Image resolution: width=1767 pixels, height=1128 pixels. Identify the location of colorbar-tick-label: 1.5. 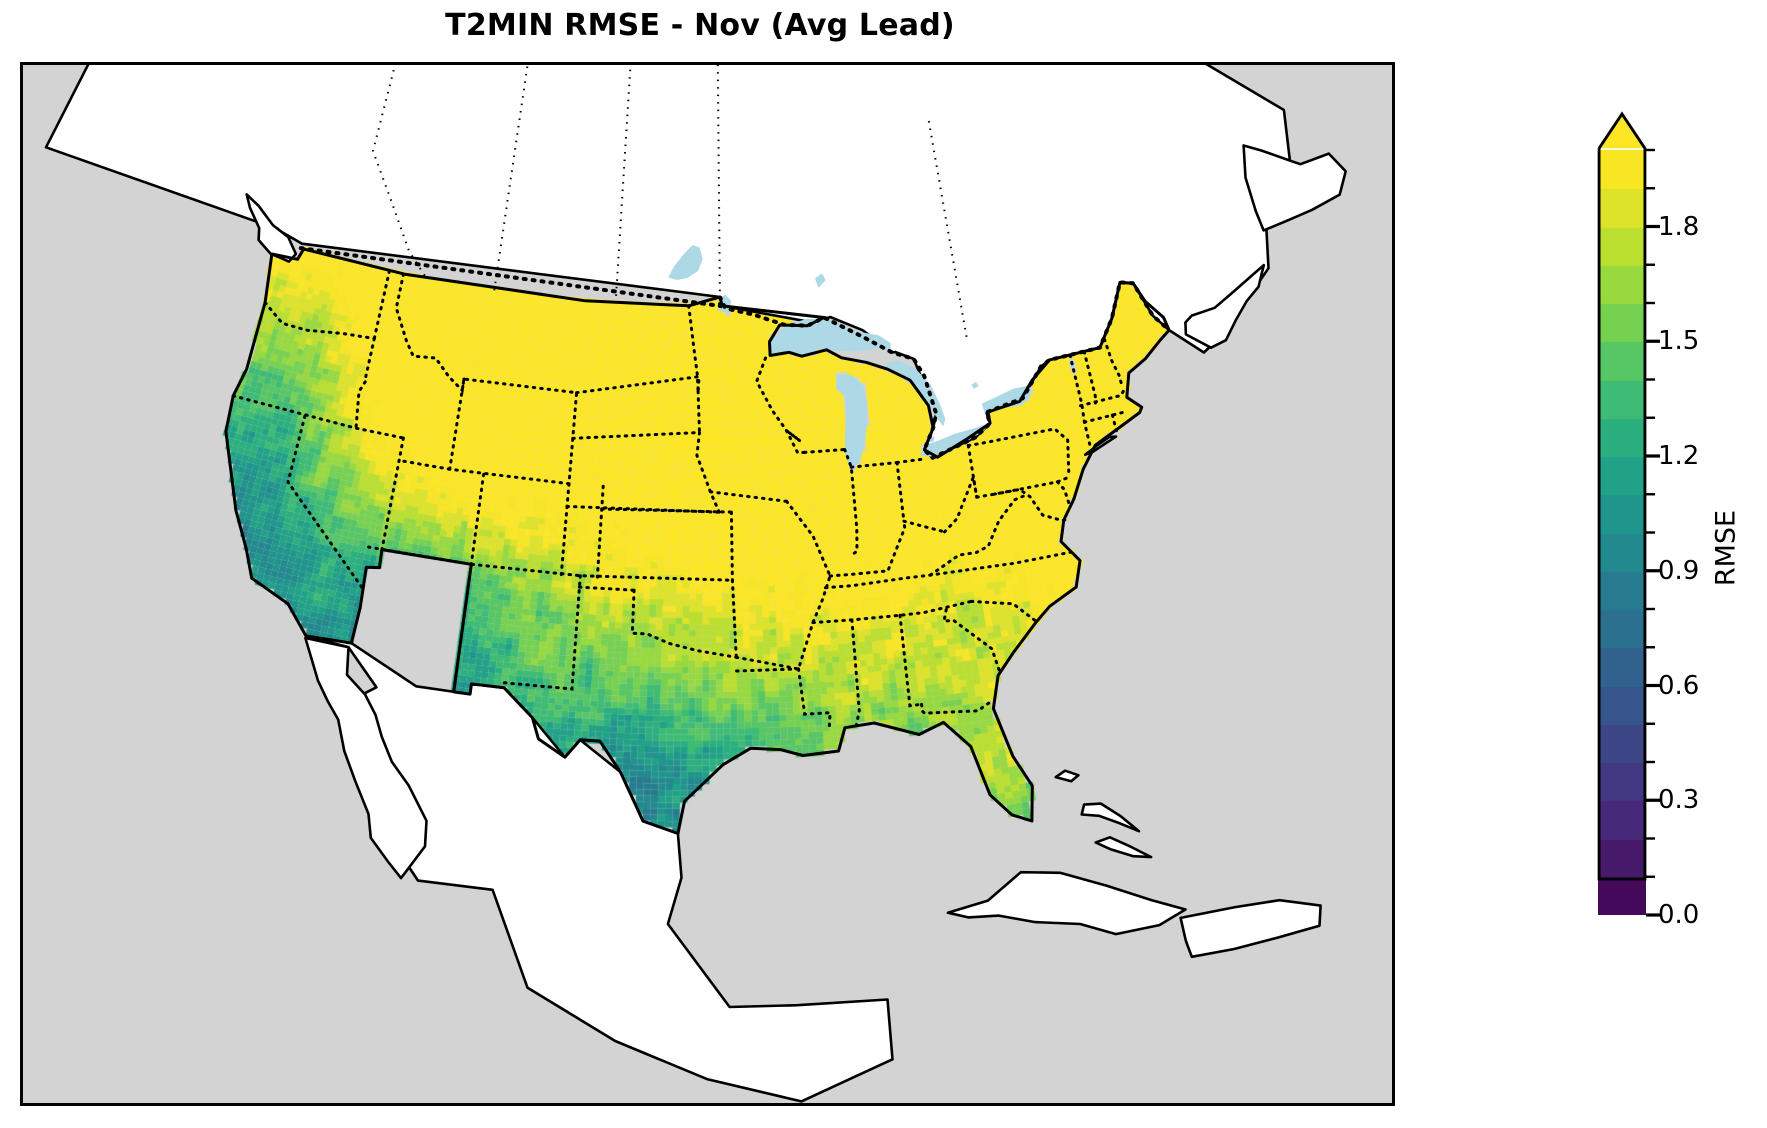
(1679, 341).